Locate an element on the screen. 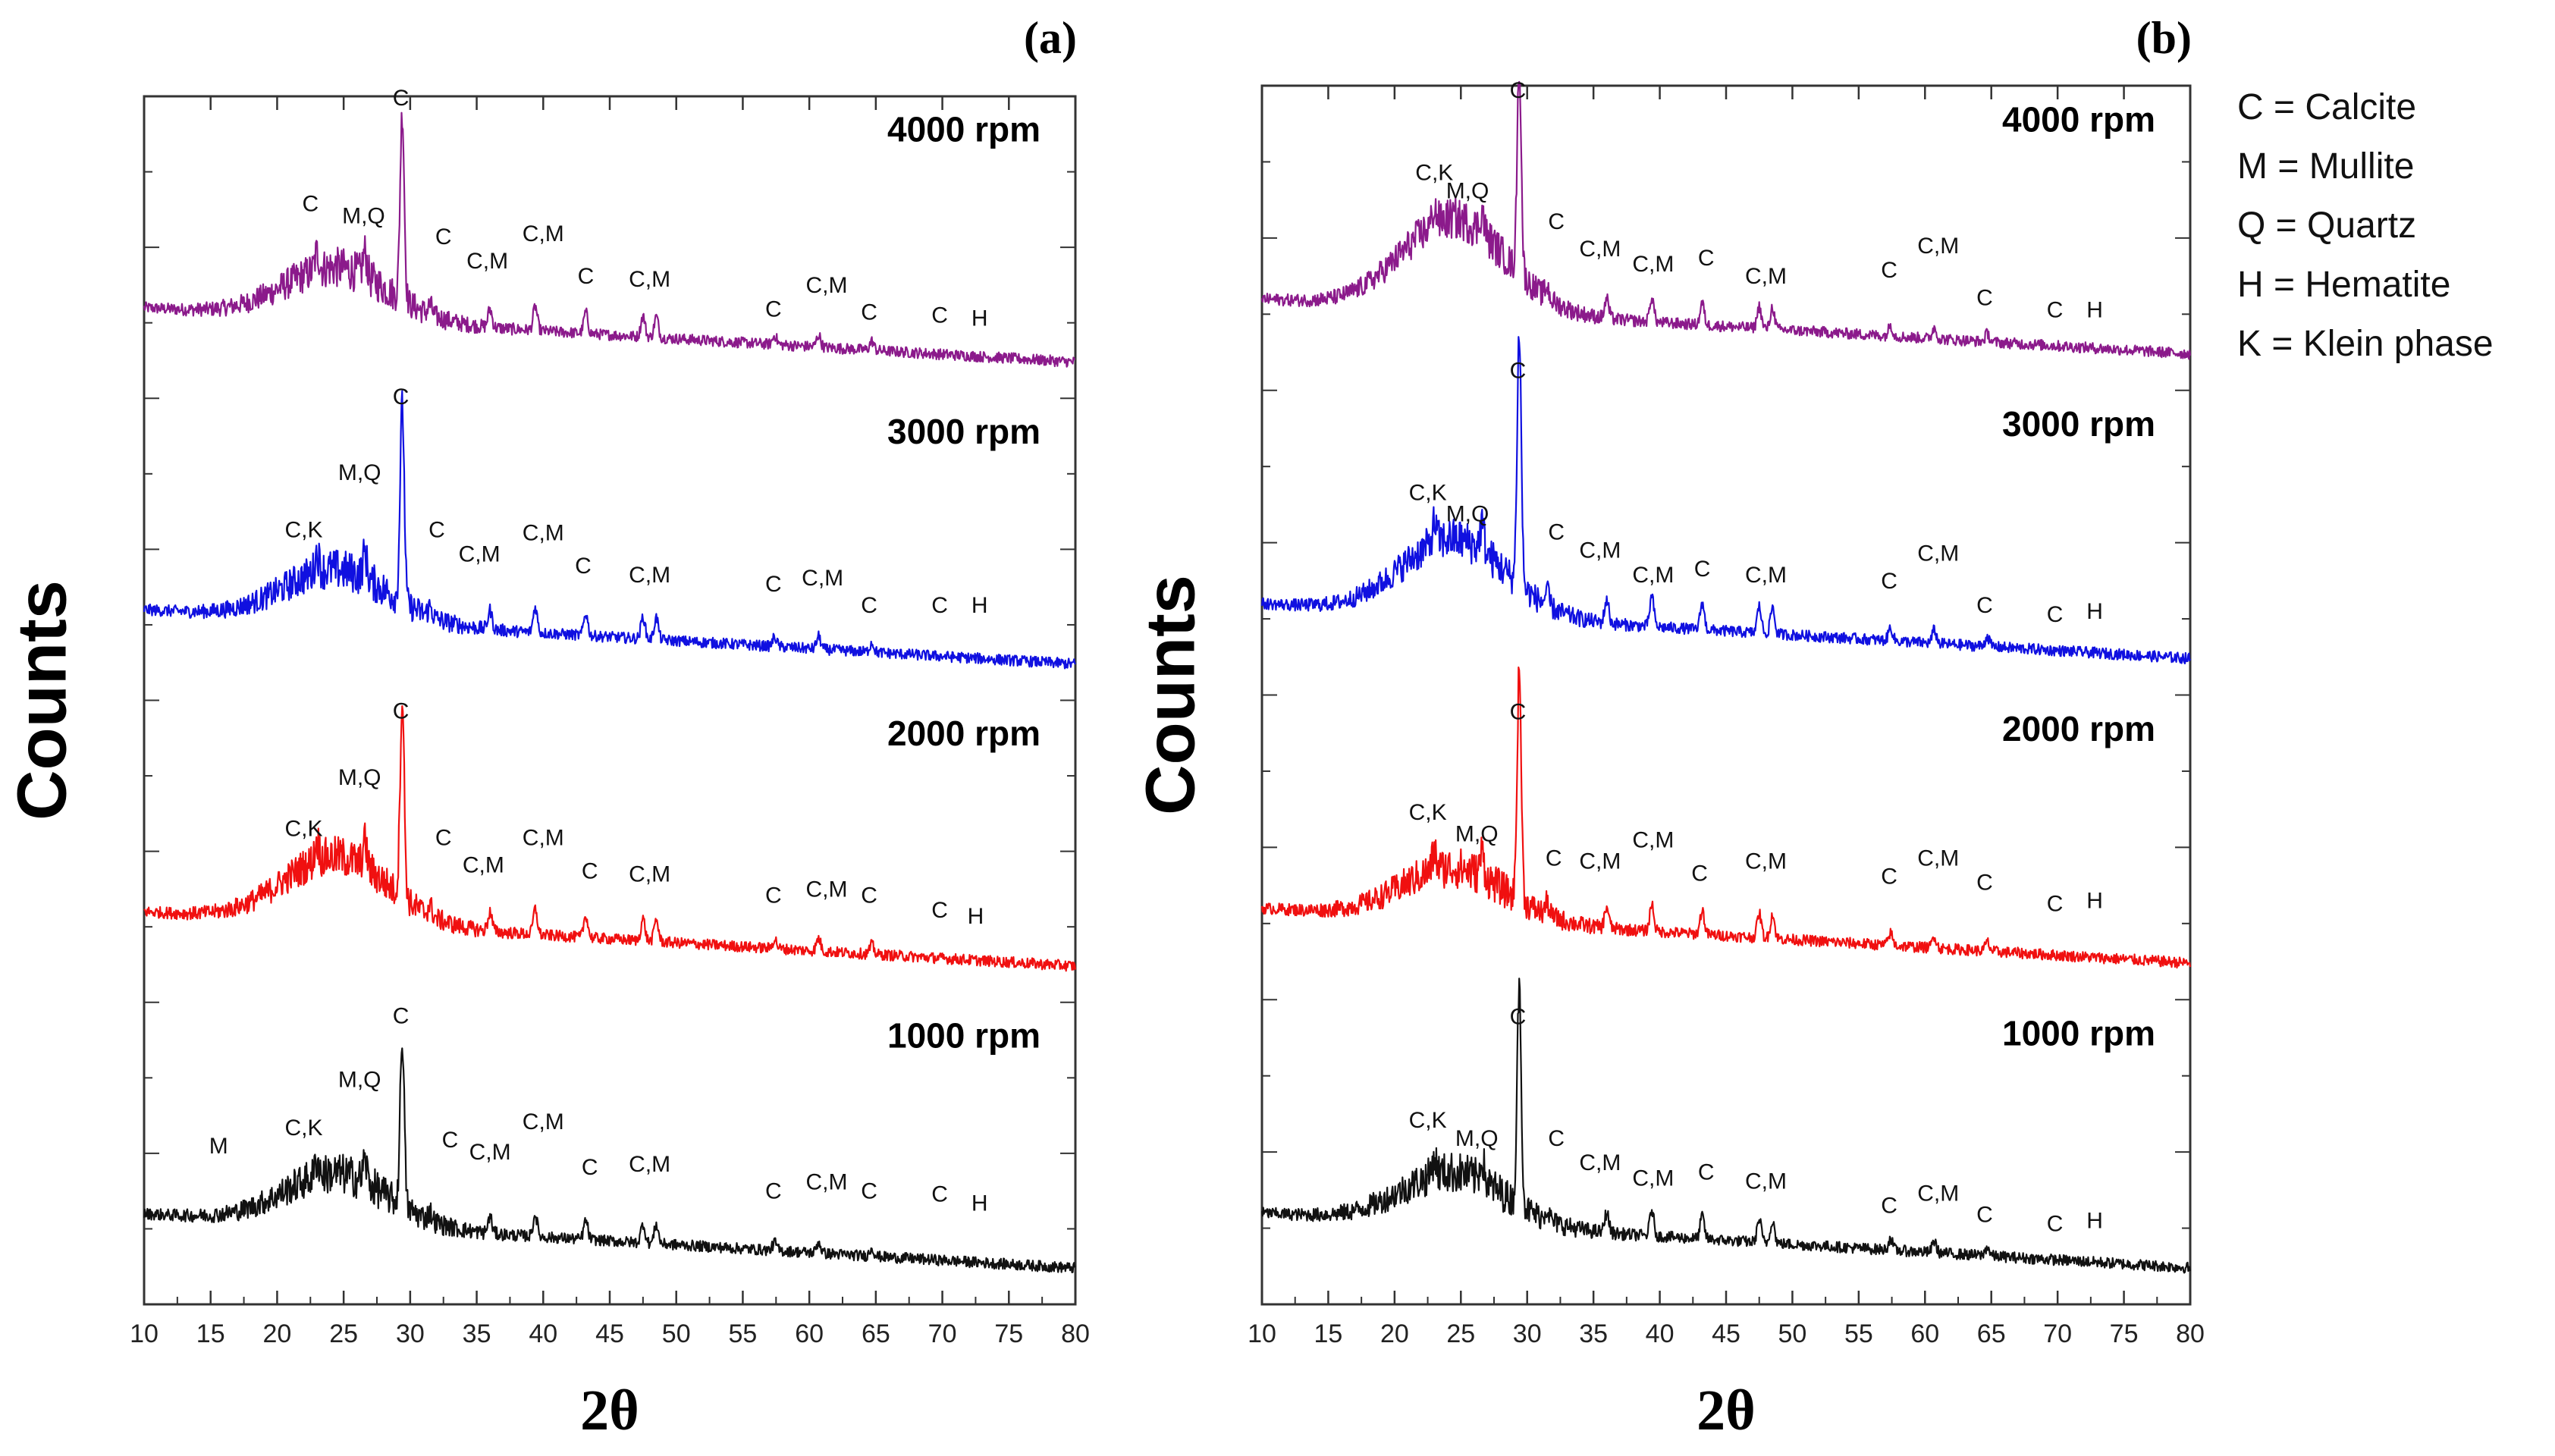 Image resolution: width=2555 pixels, height=1456 pixels. legend-entry: K = Klein phase is located at coordinates (2365, 344).